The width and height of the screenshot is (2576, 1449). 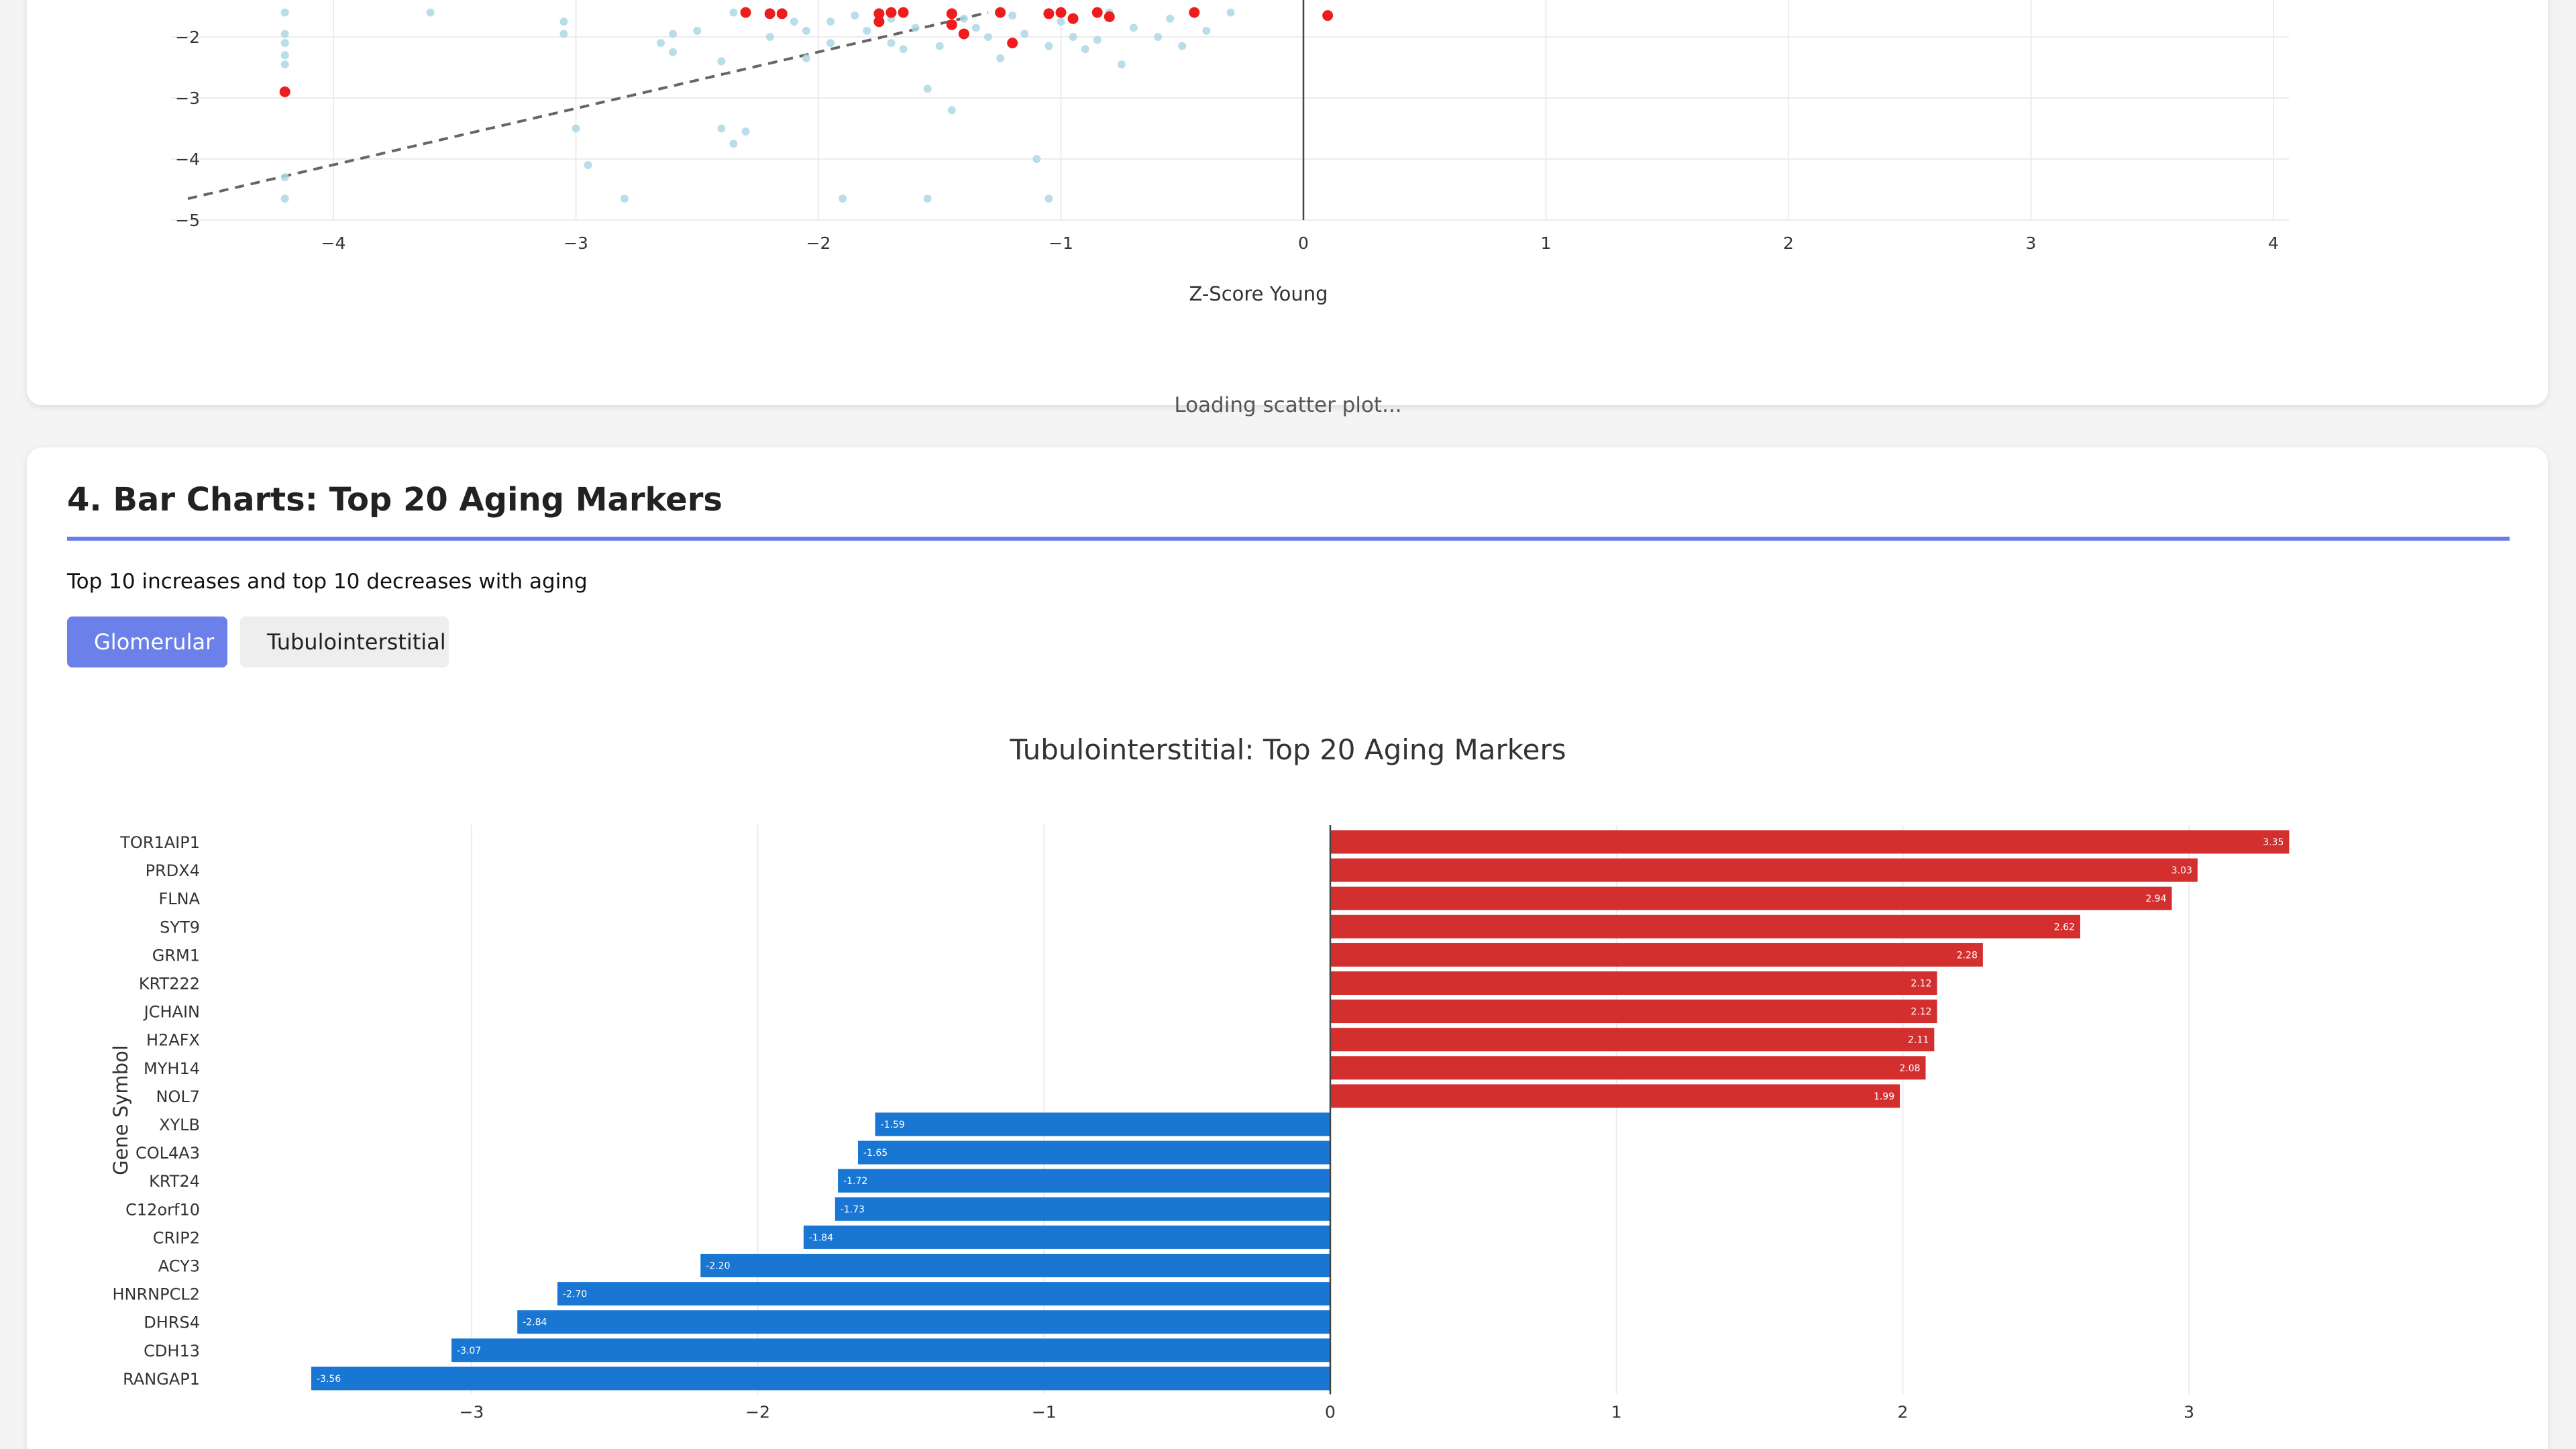 I want to click on bar-category-label: KRT24, so click(x=174, y=1181).